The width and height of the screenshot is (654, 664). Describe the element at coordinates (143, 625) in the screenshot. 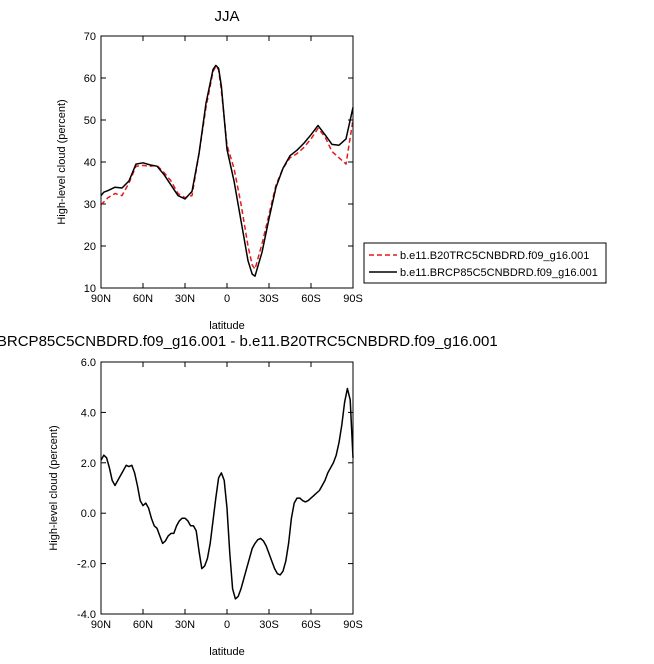

I see `bottom-x-tick-label: 60N` at that location.